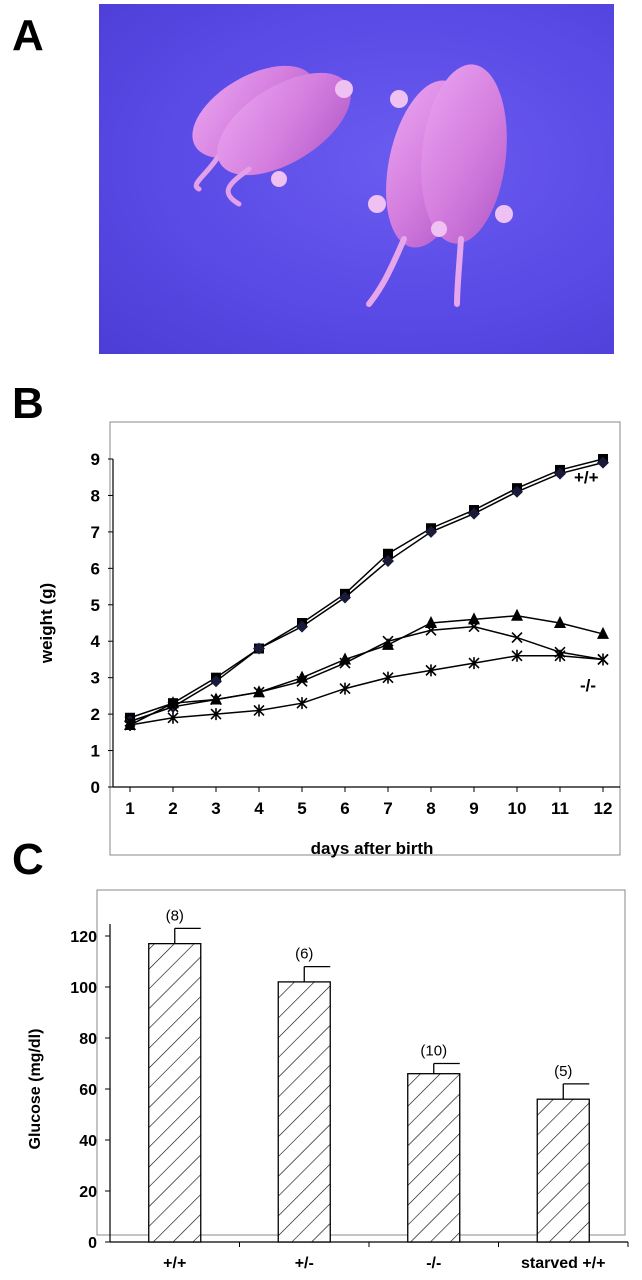  I want to click on y-tick-label: 120, so click(83, 937).